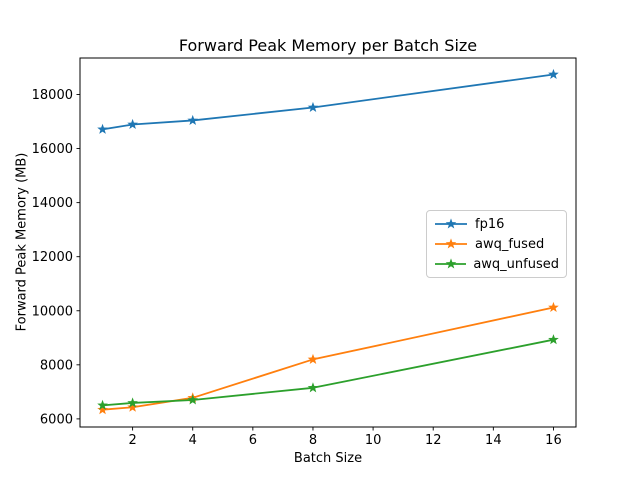  Describe the element at coordinates (52, 311) in the screenshot. I see `y-tick-label: 10000` at that location.